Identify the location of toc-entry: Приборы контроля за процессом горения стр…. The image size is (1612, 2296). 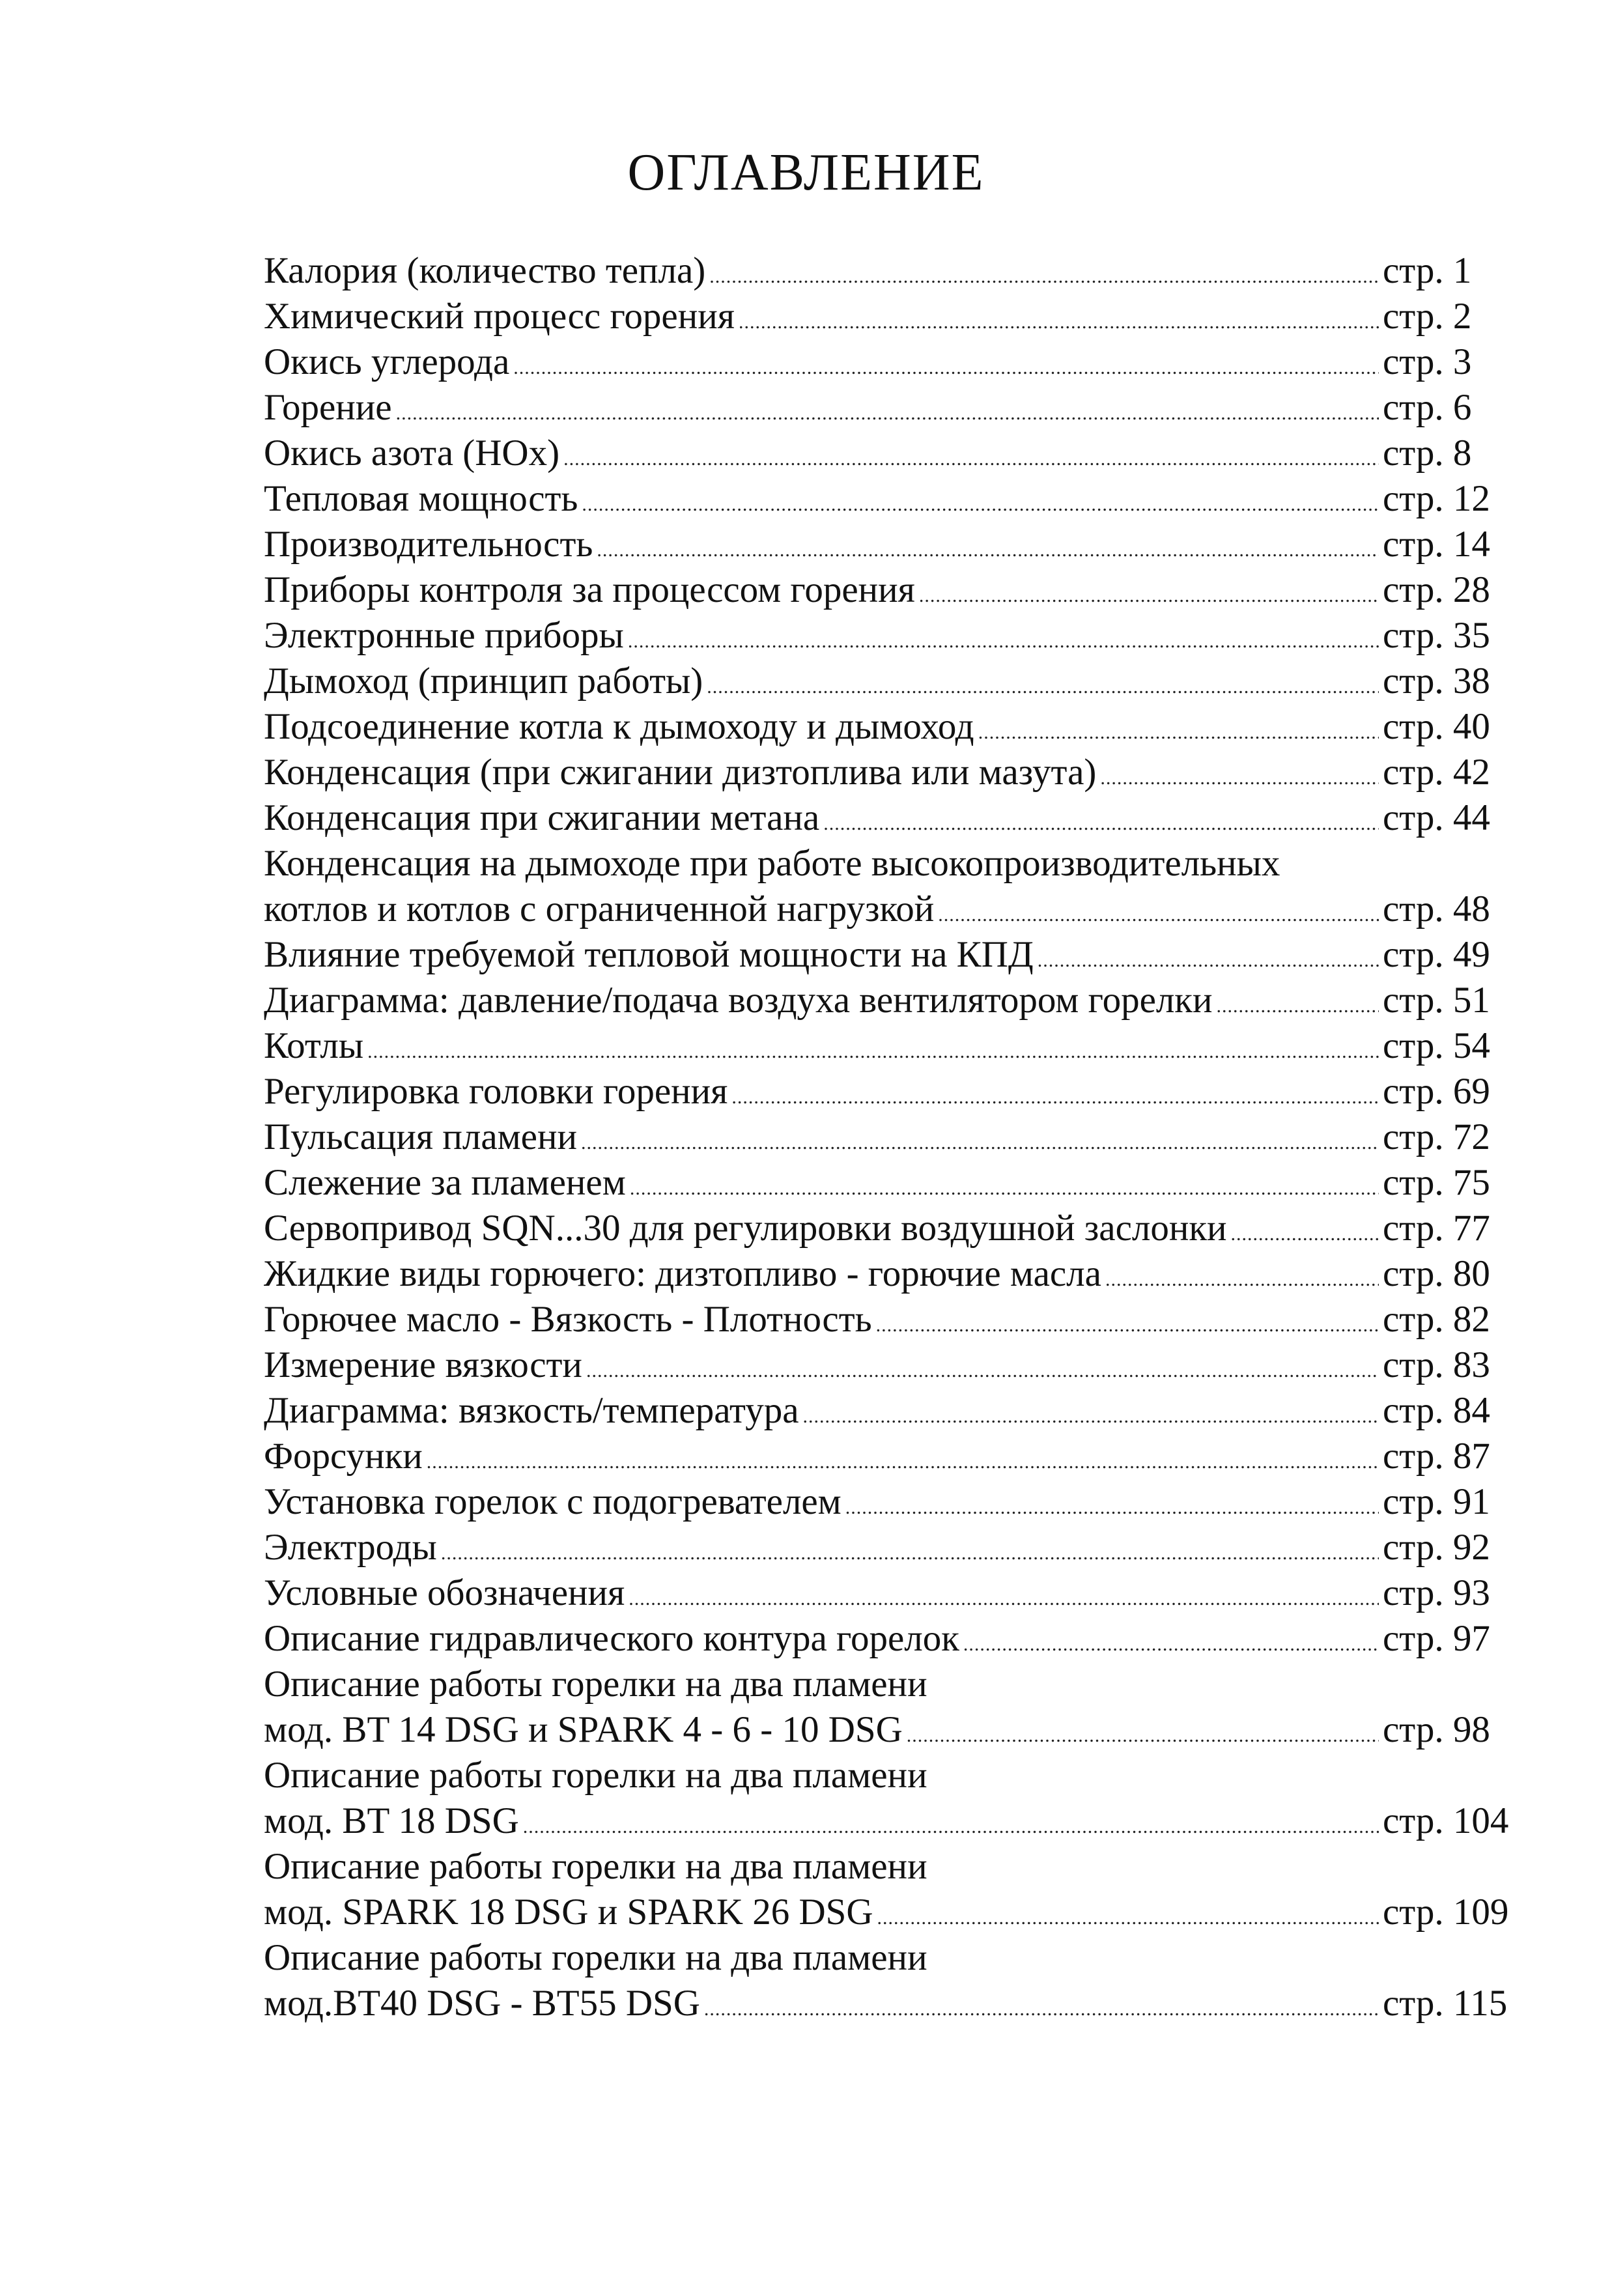
(892, 590).